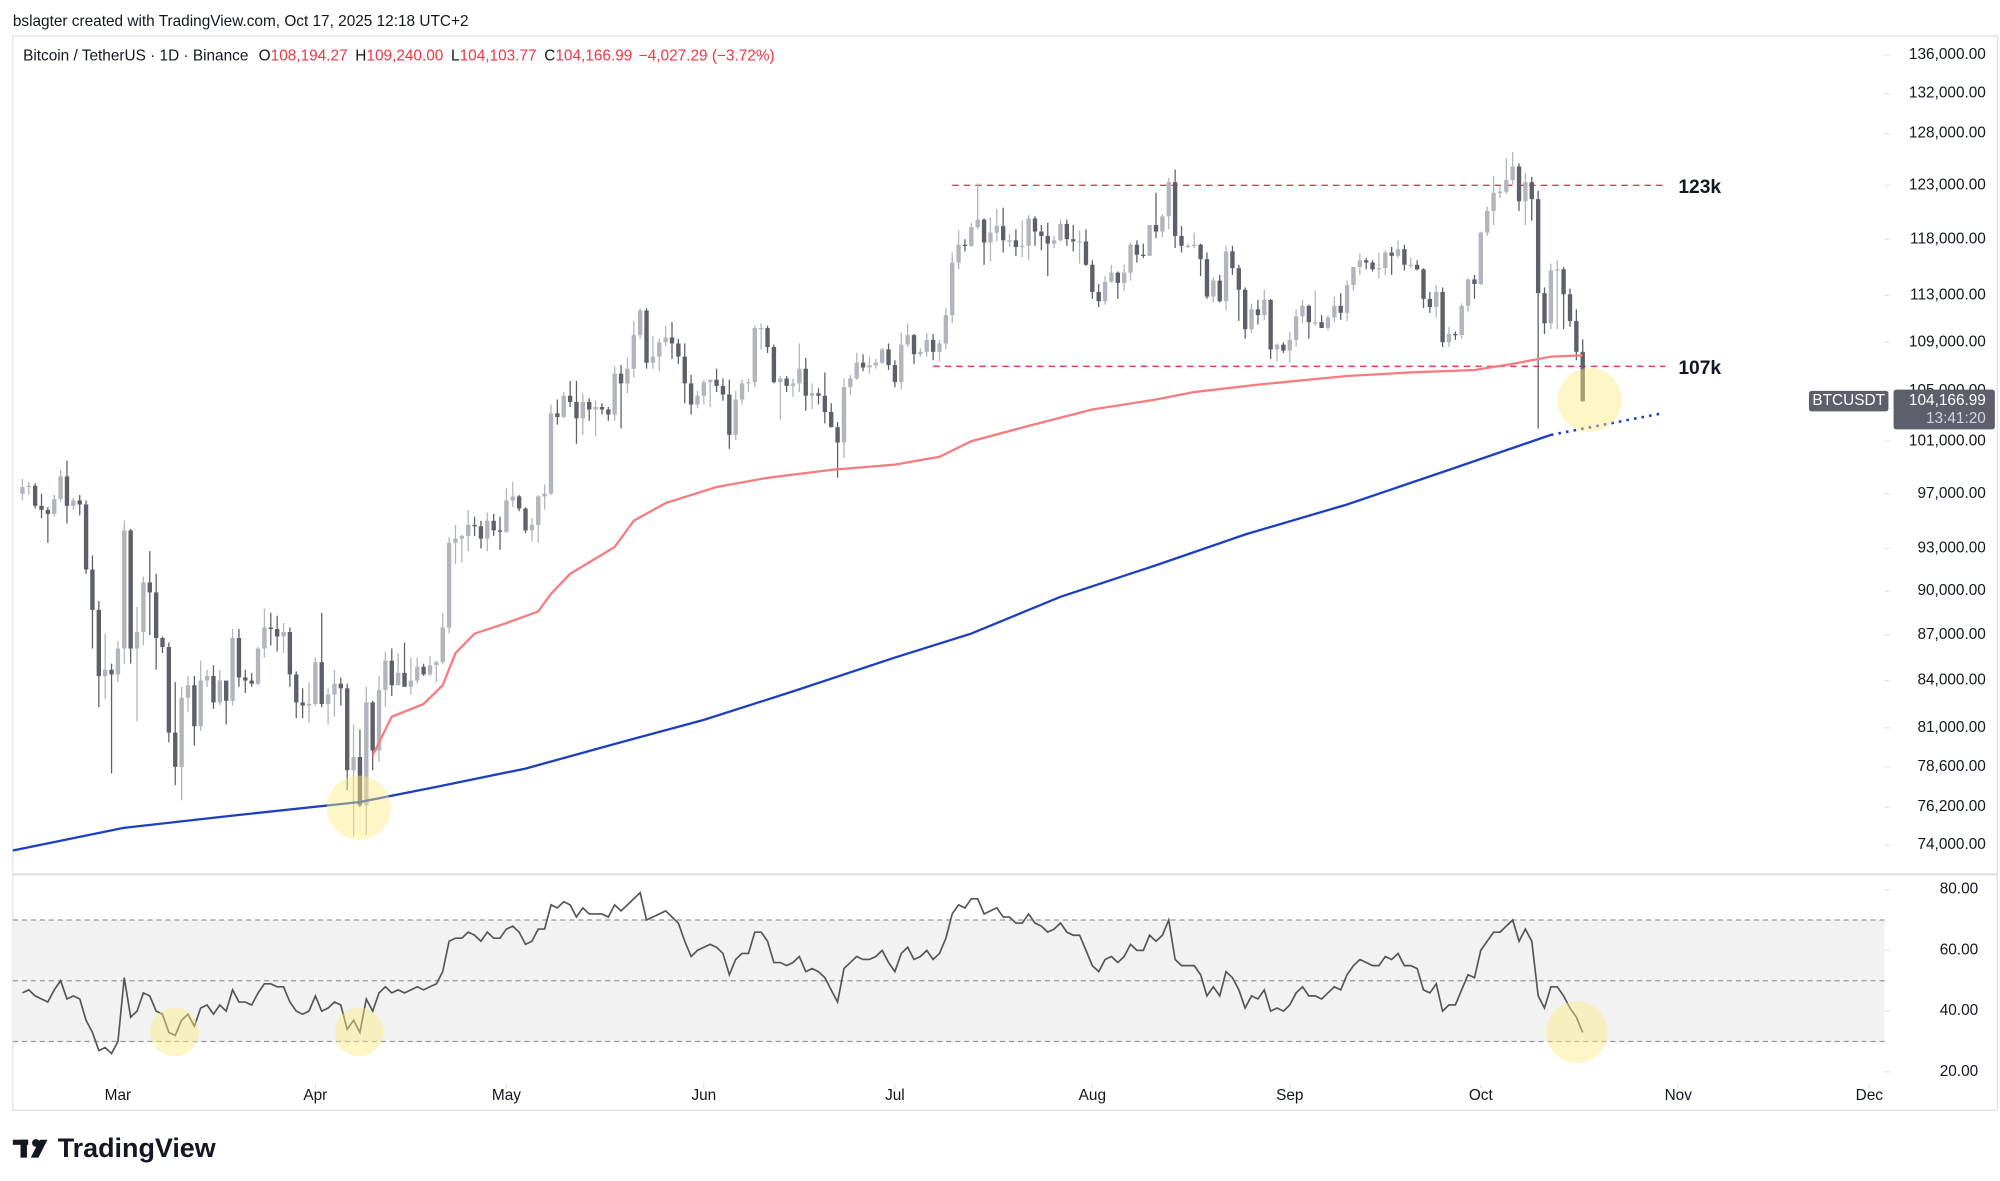 This screenshot has width=2000, height=1181. I want to click on y-tick-label: 123,000.00, so click(1947, 184).